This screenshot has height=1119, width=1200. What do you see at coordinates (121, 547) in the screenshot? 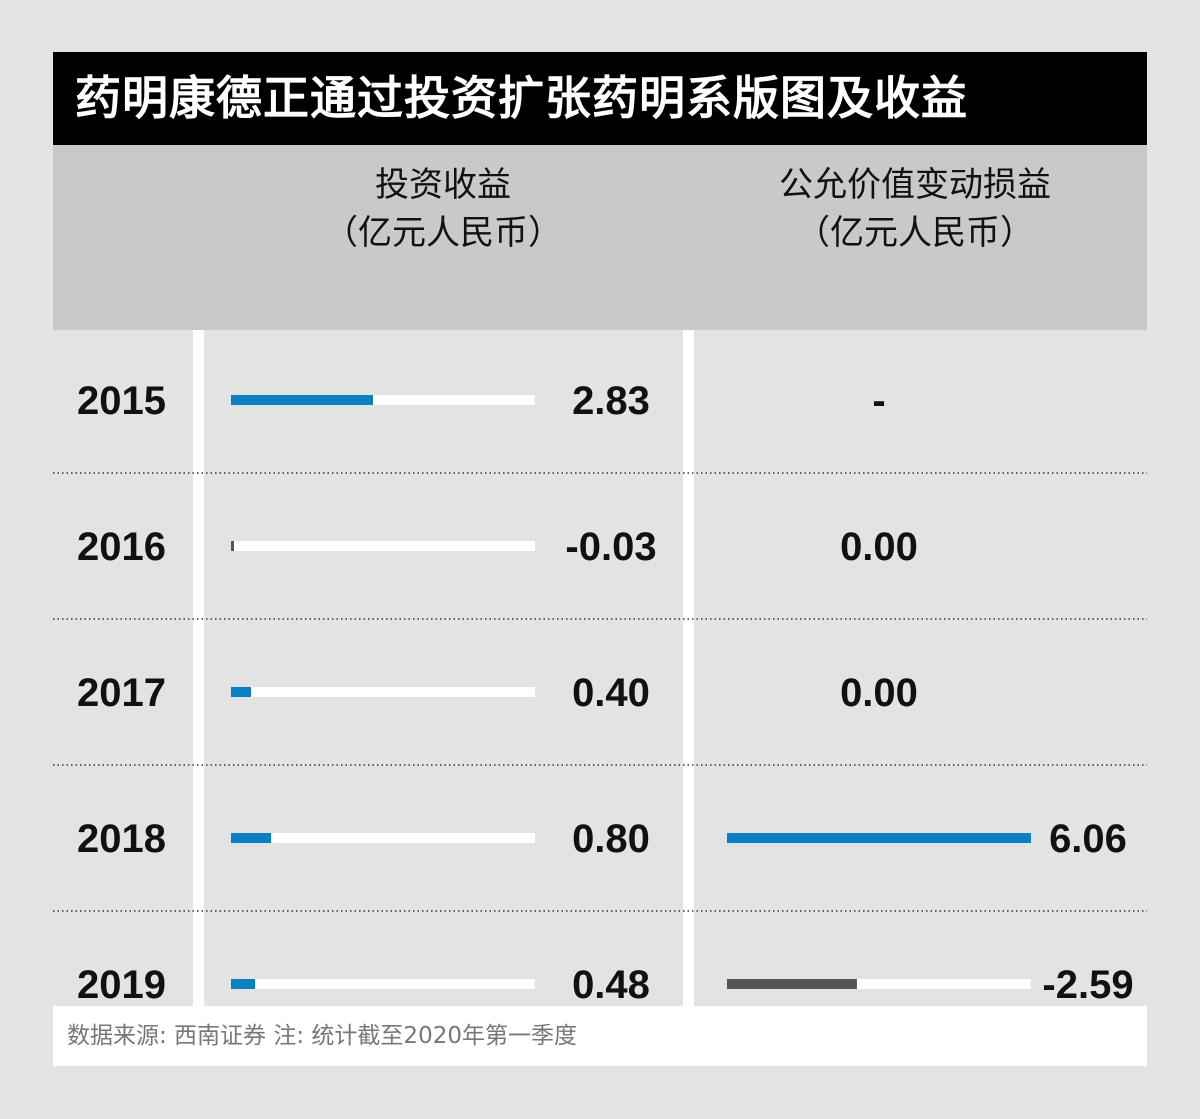
I see `year-label-2016: 2016` at bounding box center [121, 547].